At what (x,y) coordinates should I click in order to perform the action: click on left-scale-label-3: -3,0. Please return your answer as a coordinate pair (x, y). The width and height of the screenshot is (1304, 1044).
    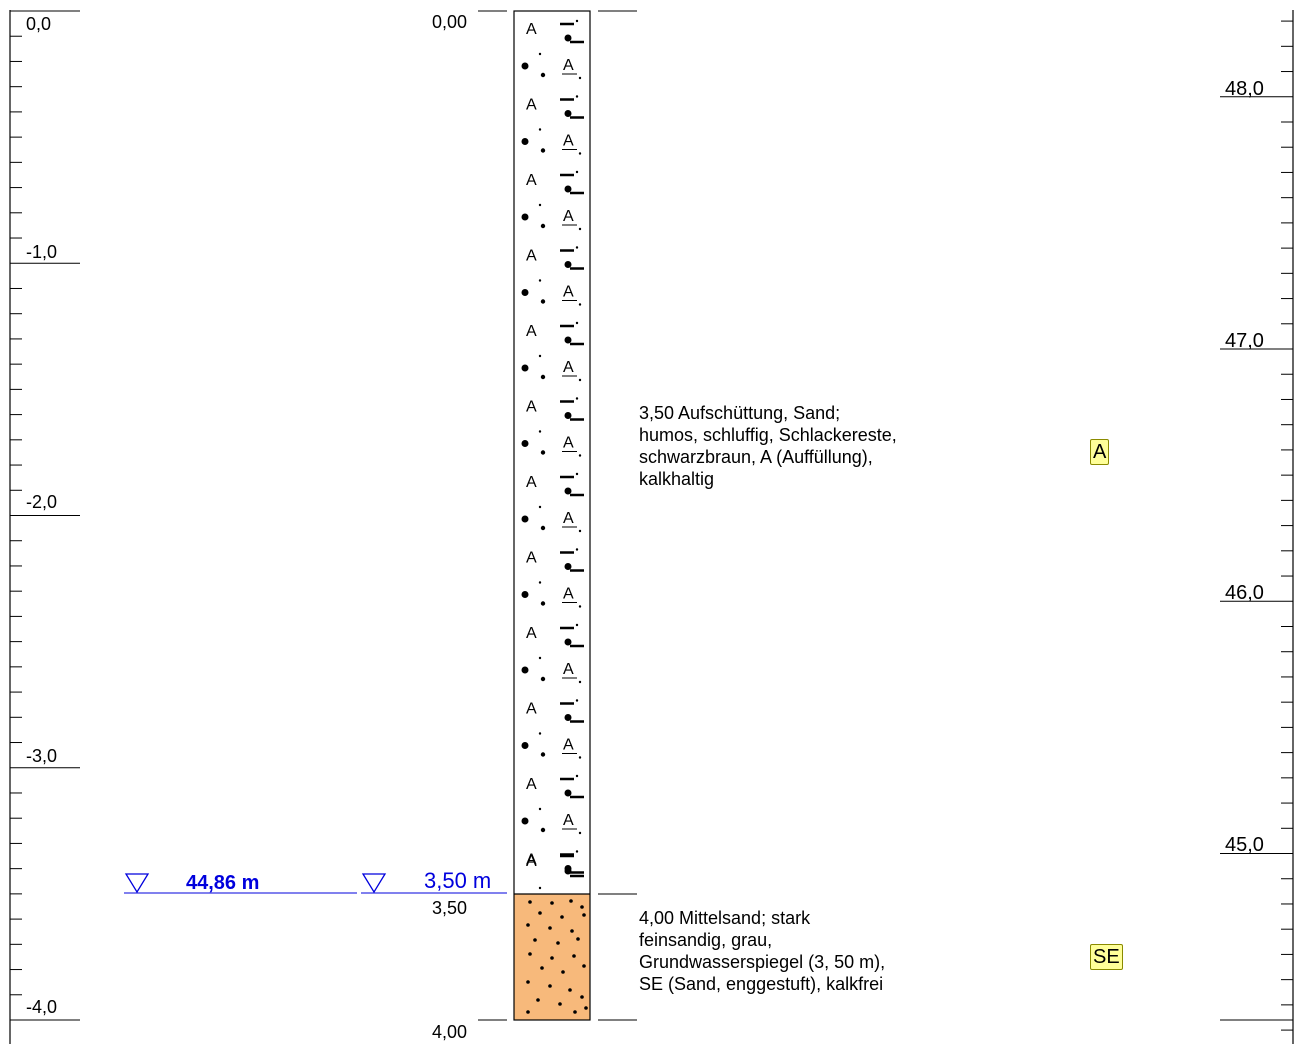
    Looking at the image, I should click on (41, 756).